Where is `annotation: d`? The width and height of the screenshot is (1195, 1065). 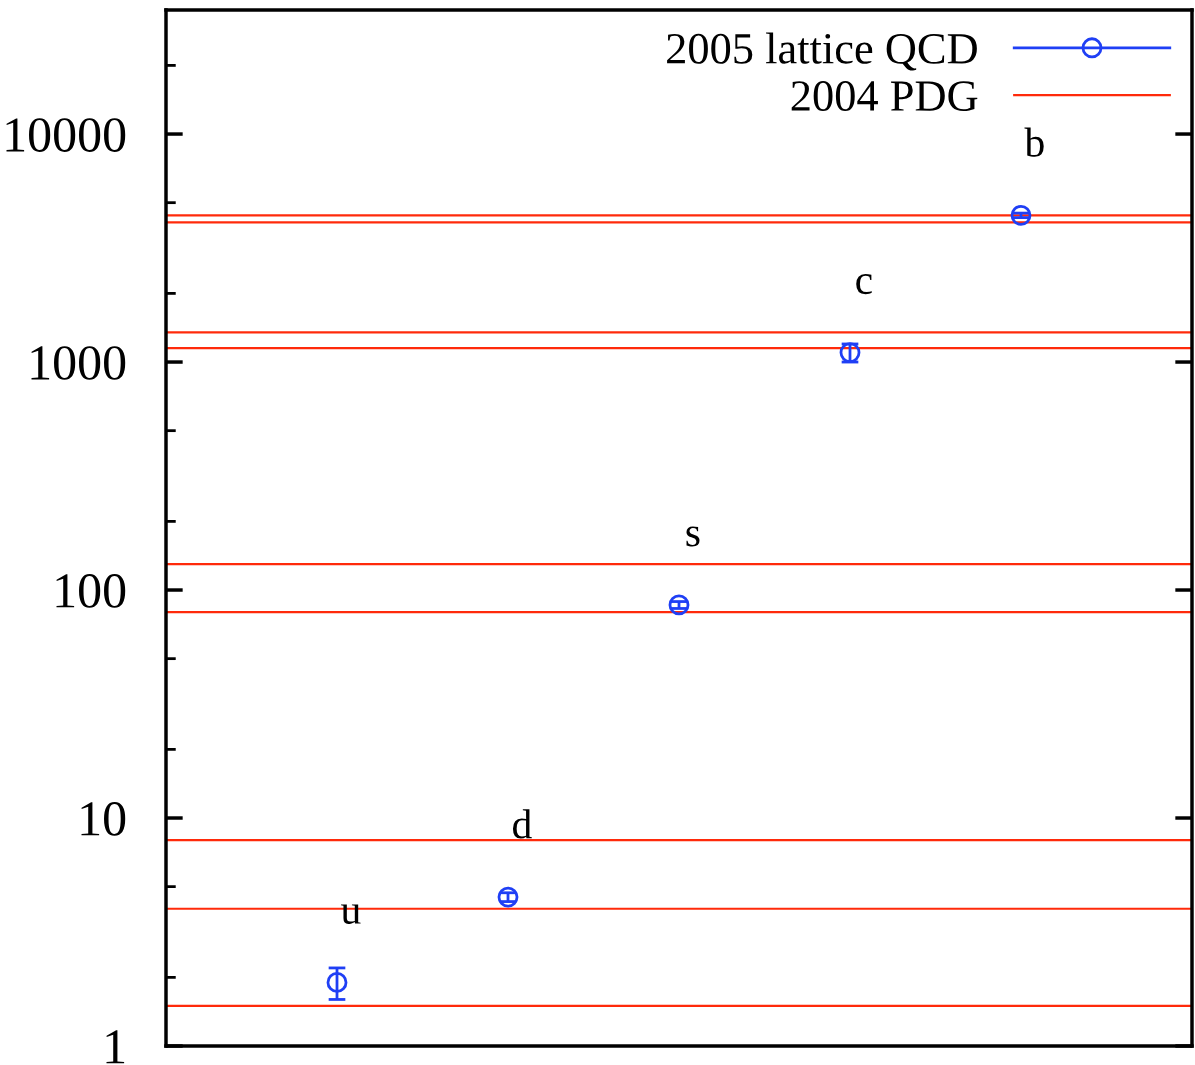
annotation: d is located at coordinates (522, 824).